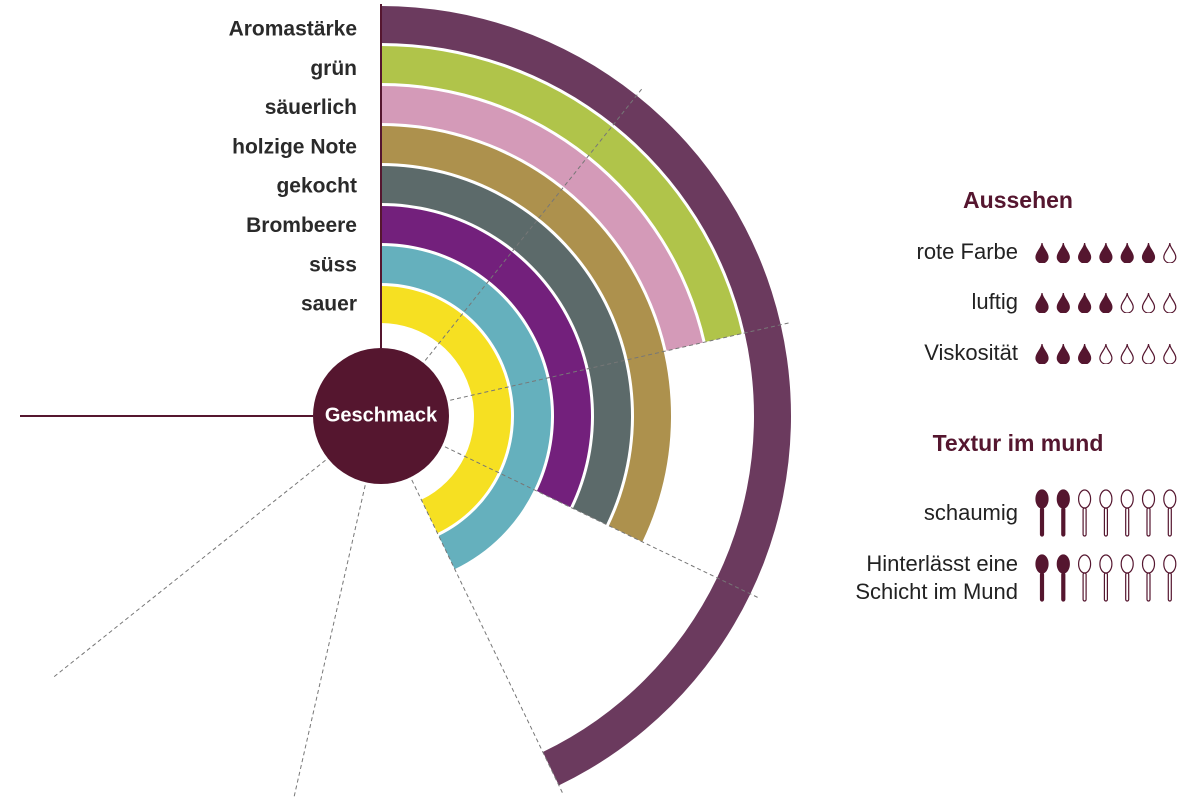  Describe the element at coordinates (301, 225) in the screenshot. I see `category-label: Brombeere` at that location.